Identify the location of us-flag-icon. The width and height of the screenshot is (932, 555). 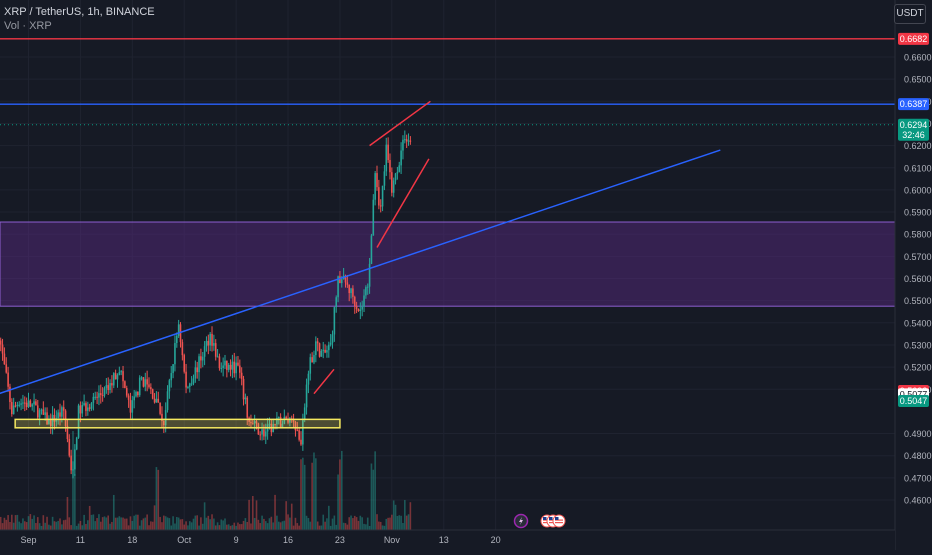
(559, 521).